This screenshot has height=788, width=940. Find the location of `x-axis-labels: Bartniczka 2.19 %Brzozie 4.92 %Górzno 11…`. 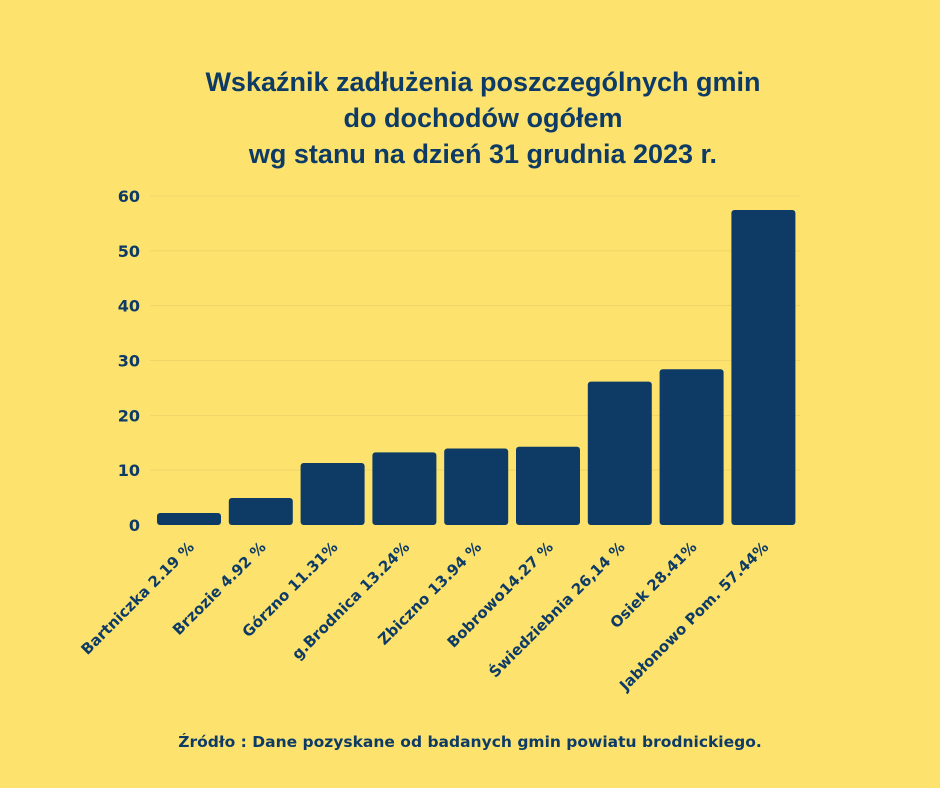

x-axis-labels: Bartniczka 2.19 %Brzozie 4.92 %Górzno 11… is located at coordinates (425, 616).